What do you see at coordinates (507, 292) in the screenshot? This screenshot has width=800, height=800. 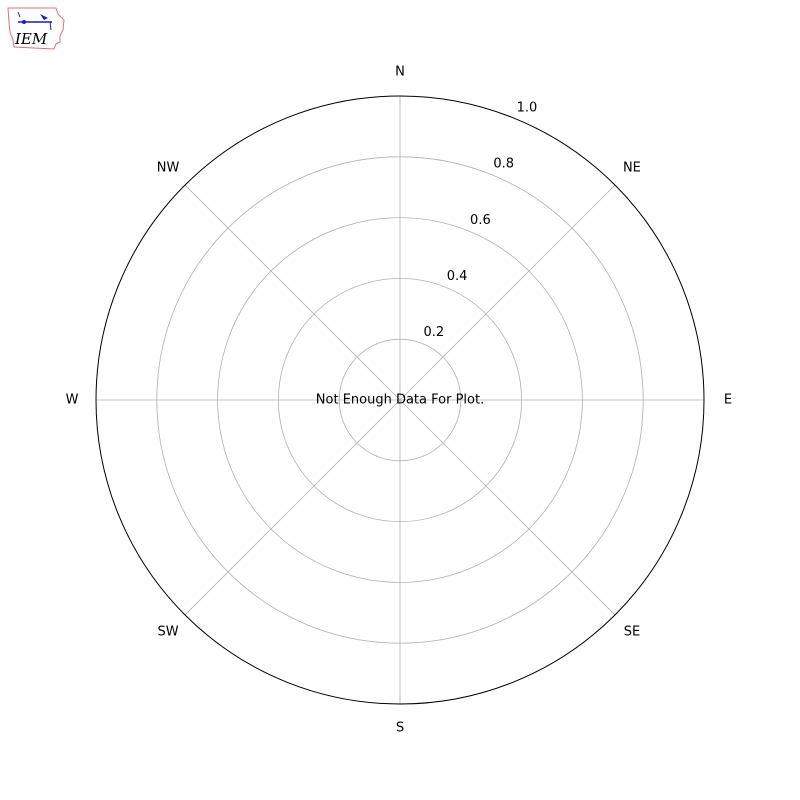 I see `spoke-ne` at bounding box center [507, 292].